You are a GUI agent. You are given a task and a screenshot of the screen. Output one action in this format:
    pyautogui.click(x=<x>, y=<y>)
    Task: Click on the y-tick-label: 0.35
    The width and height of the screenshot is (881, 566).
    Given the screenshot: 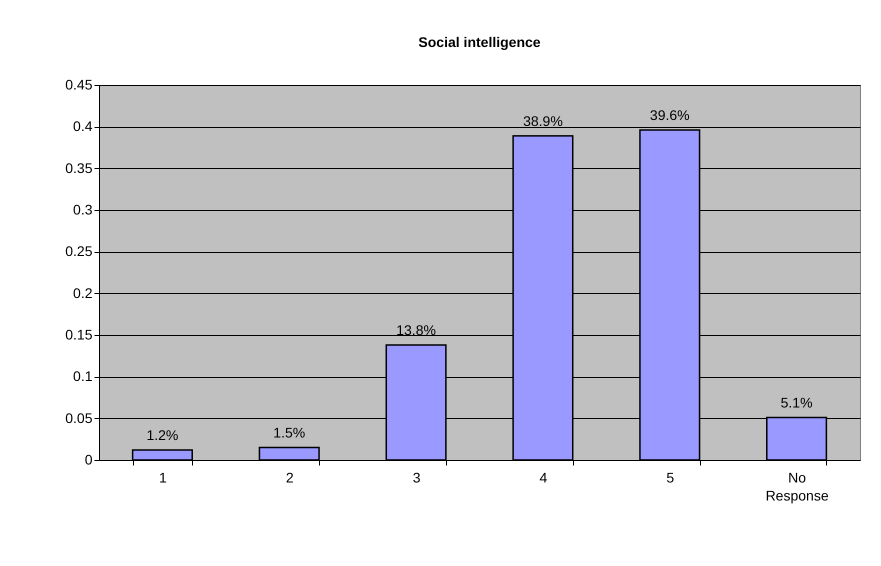 What is the action you would take?
    pyautogui.click(x=79, y=168)
    